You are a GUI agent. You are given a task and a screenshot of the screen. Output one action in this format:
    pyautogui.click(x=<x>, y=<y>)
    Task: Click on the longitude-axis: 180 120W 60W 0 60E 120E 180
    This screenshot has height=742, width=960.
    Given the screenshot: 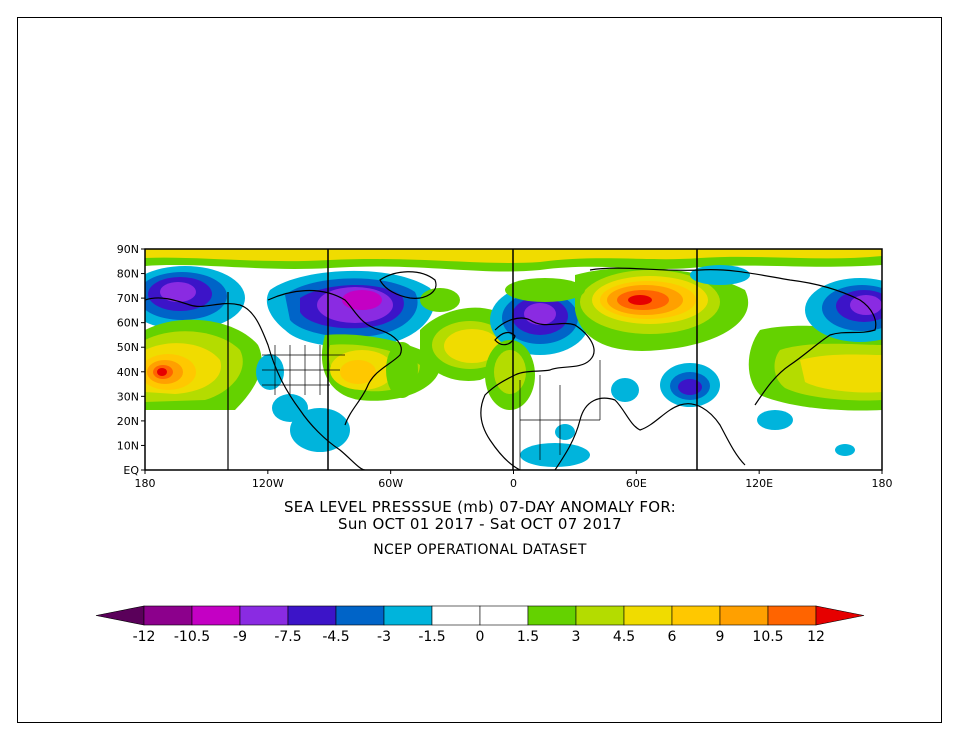 What is the action you would take?
    pyautogui.click(x=514, y=480)
    